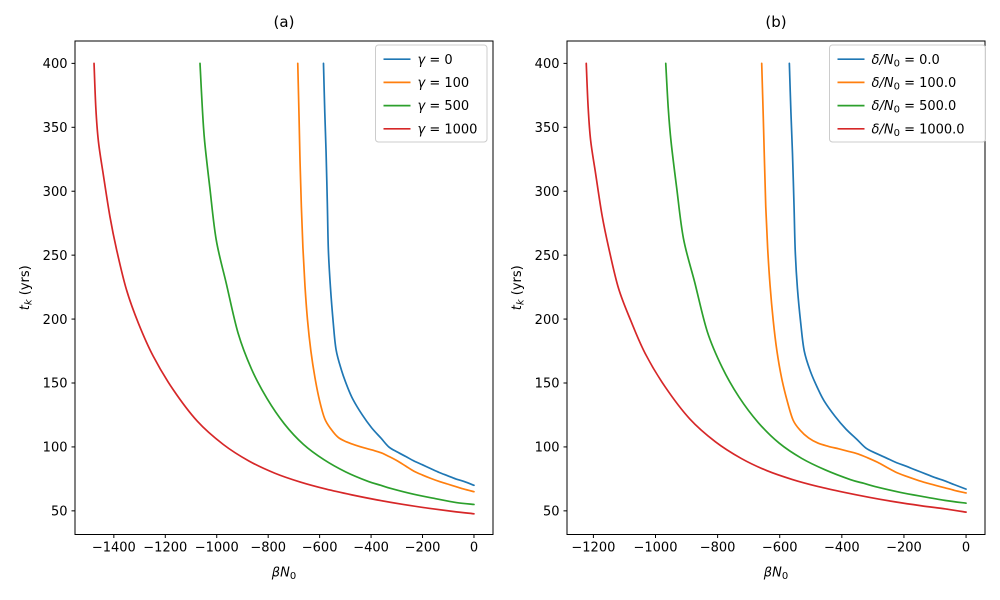 Image resolution: width=1000 pixels, height=600 pixels. I want to click on legend-label: γ = 500, so click(444, 106).